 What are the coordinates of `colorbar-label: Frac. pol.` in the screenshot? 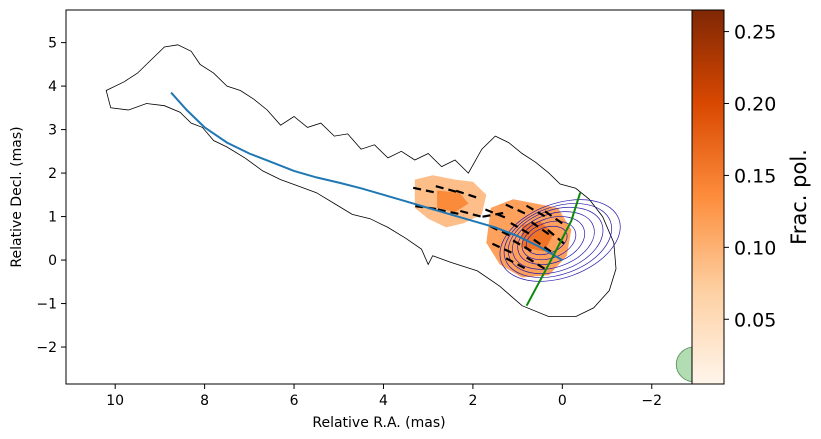 It's located at (799, 197).